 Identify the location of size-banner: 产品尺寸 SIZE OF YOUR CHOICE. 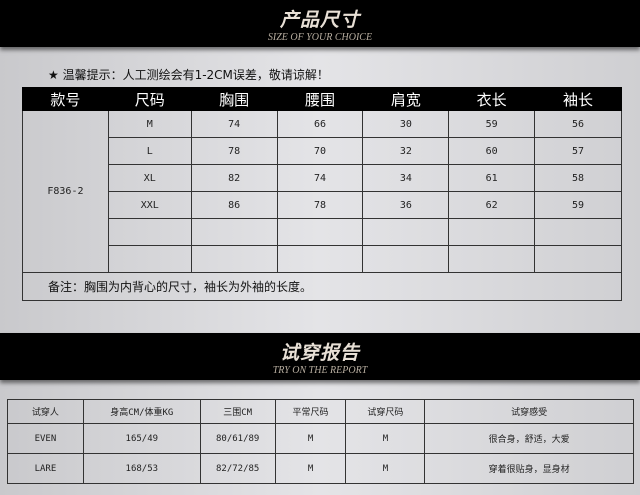
(320, 23).